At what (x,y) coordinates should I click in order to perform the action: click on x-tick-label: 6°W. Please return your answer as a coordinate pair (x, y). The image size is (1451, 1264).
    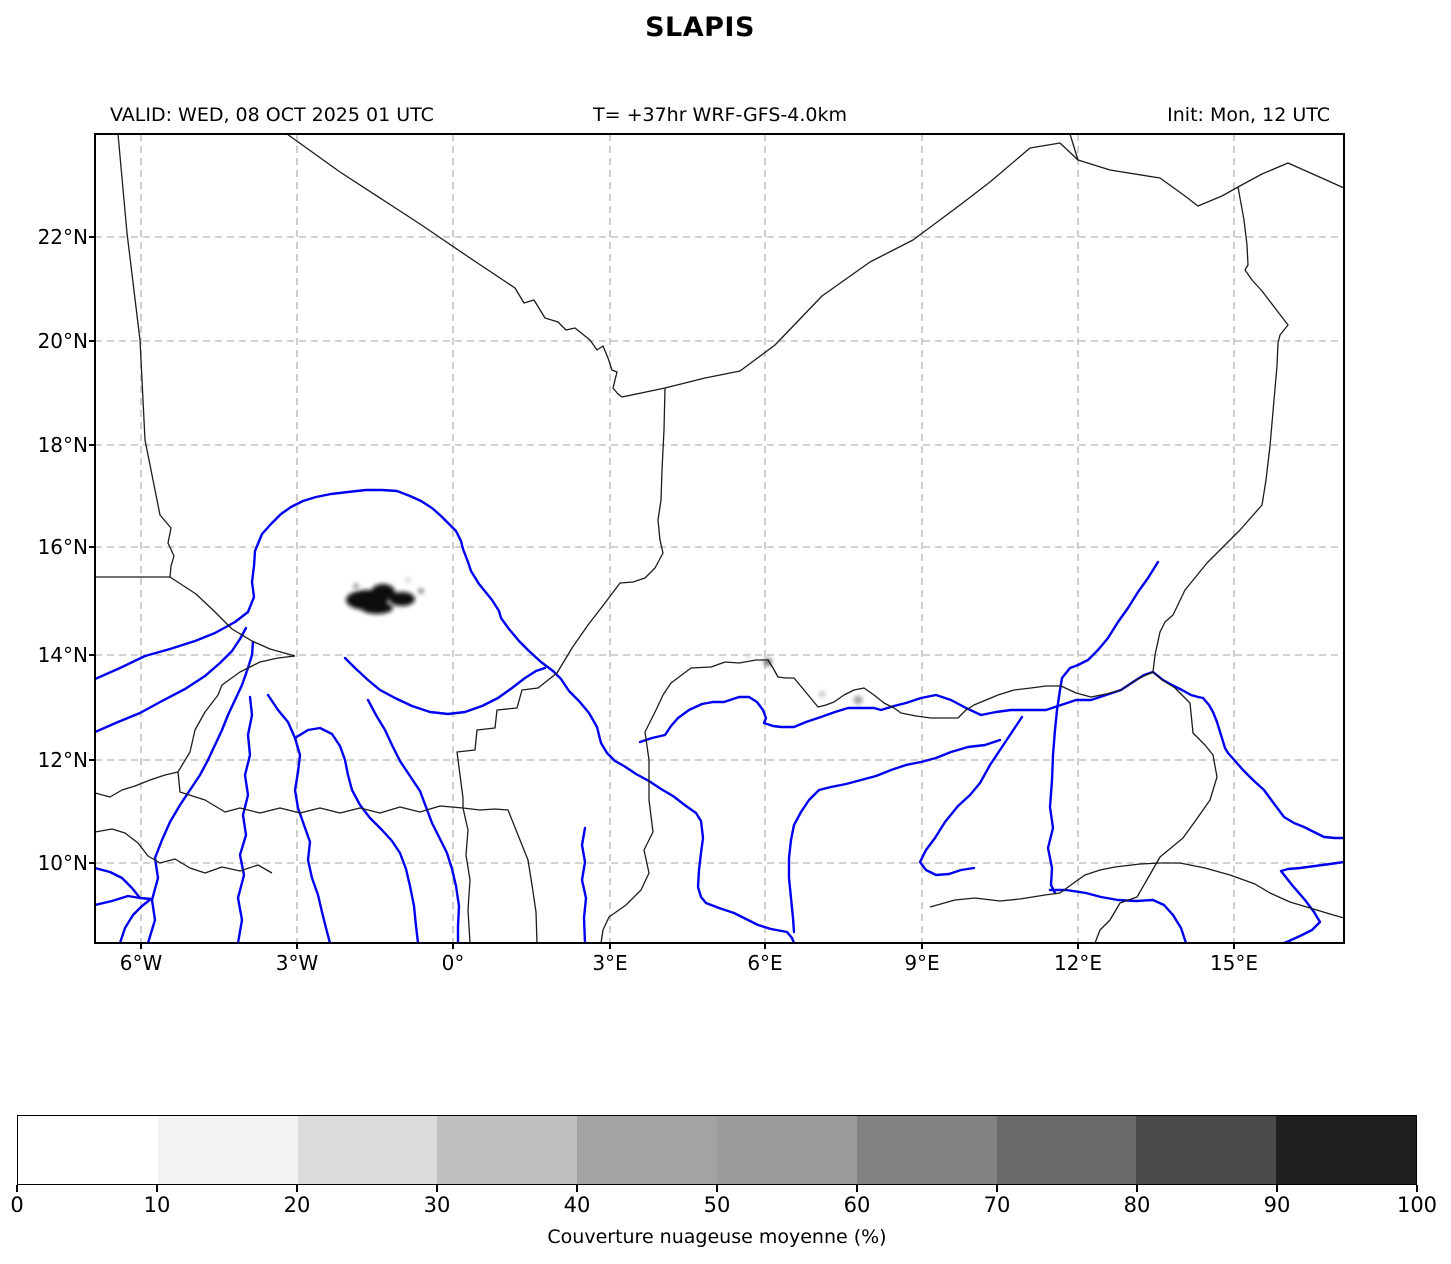
    Looking at the image, I should click on (141, 963).